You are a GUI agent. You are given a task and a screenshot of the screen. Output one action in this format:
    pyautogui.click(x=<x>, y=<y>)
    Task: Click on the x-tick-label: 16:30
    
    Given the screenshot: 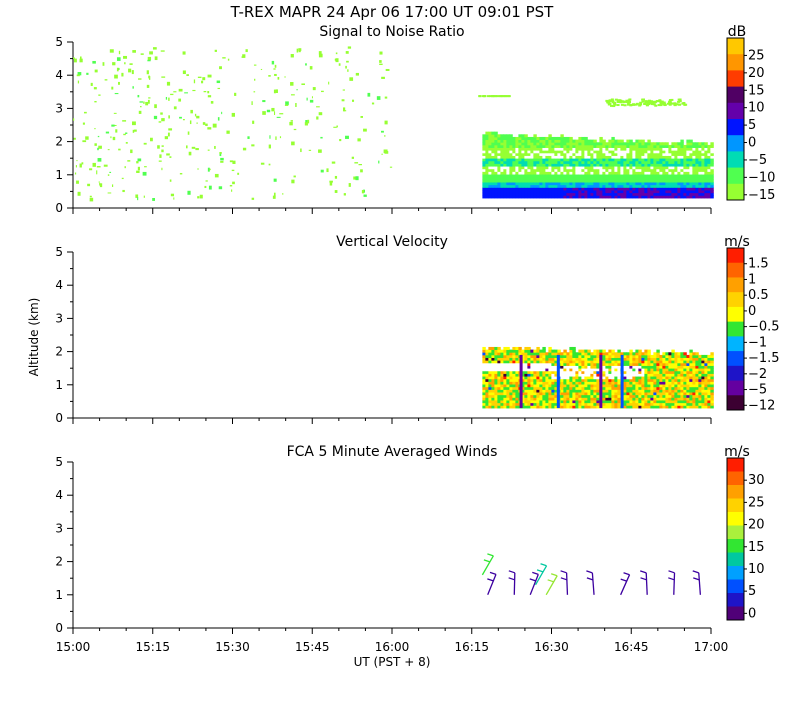 What is the action you would take?
    pyautogui.click(x=551, y=647)
    